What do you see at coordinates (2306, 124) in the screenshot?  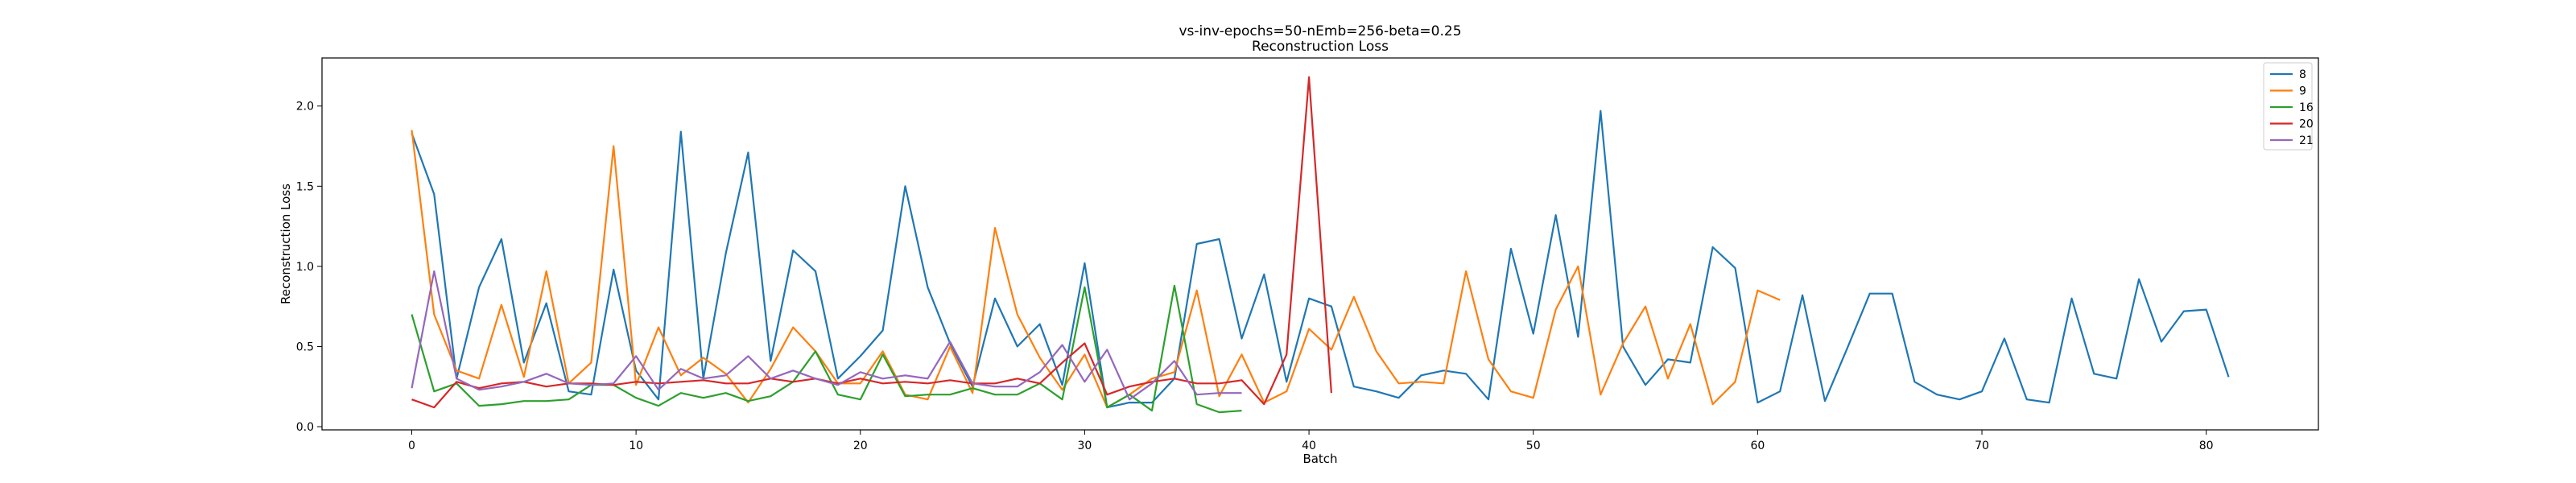 I see `legend-label-20: 20` at bounding box center [2306, 124].